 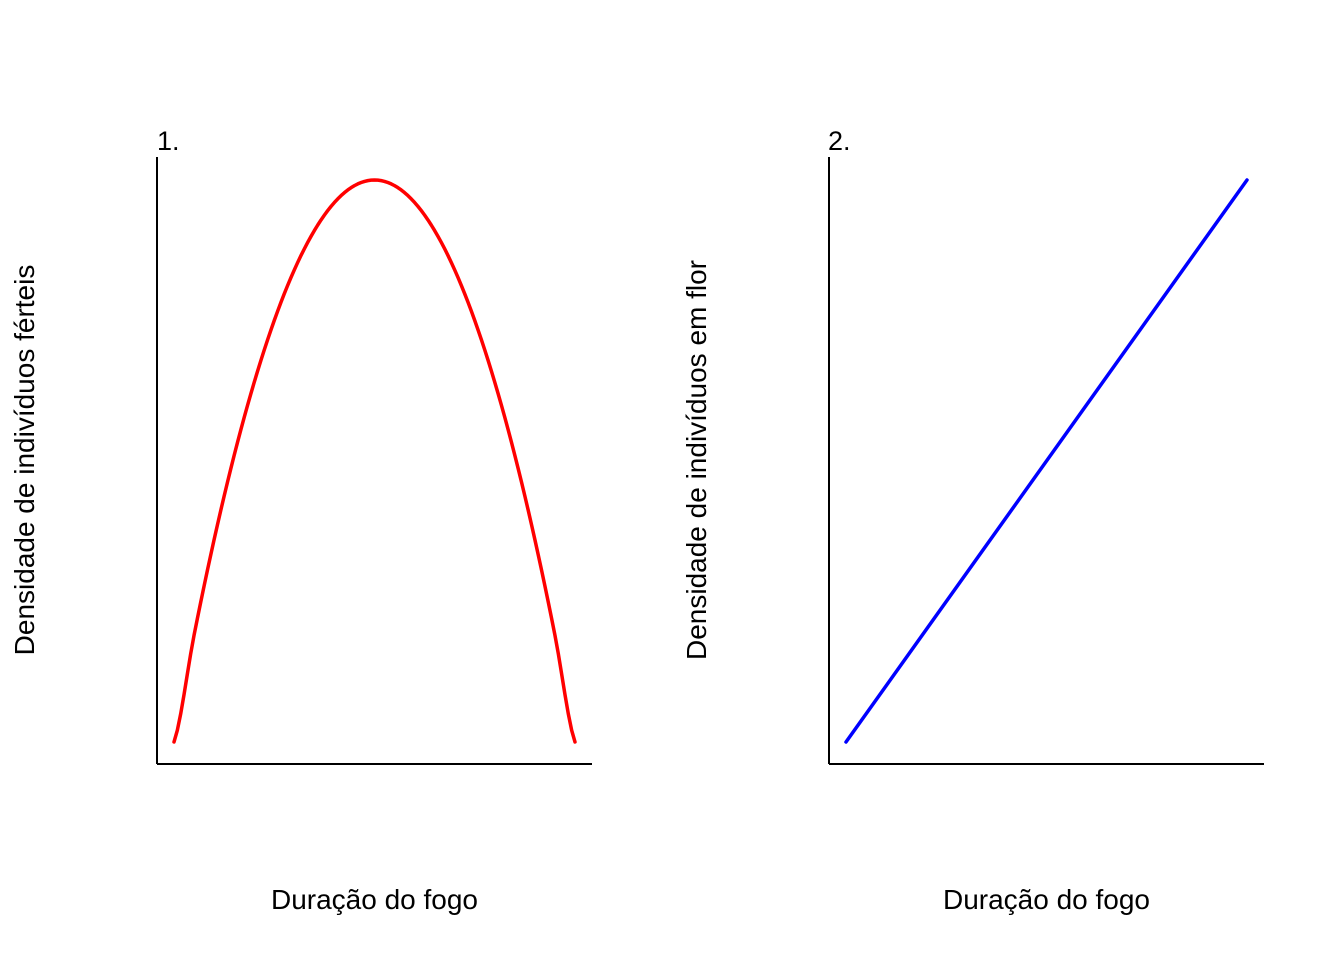 I want to click on panel-1-x-axis-label: Duração do fogo, so click(x=374, y=899).